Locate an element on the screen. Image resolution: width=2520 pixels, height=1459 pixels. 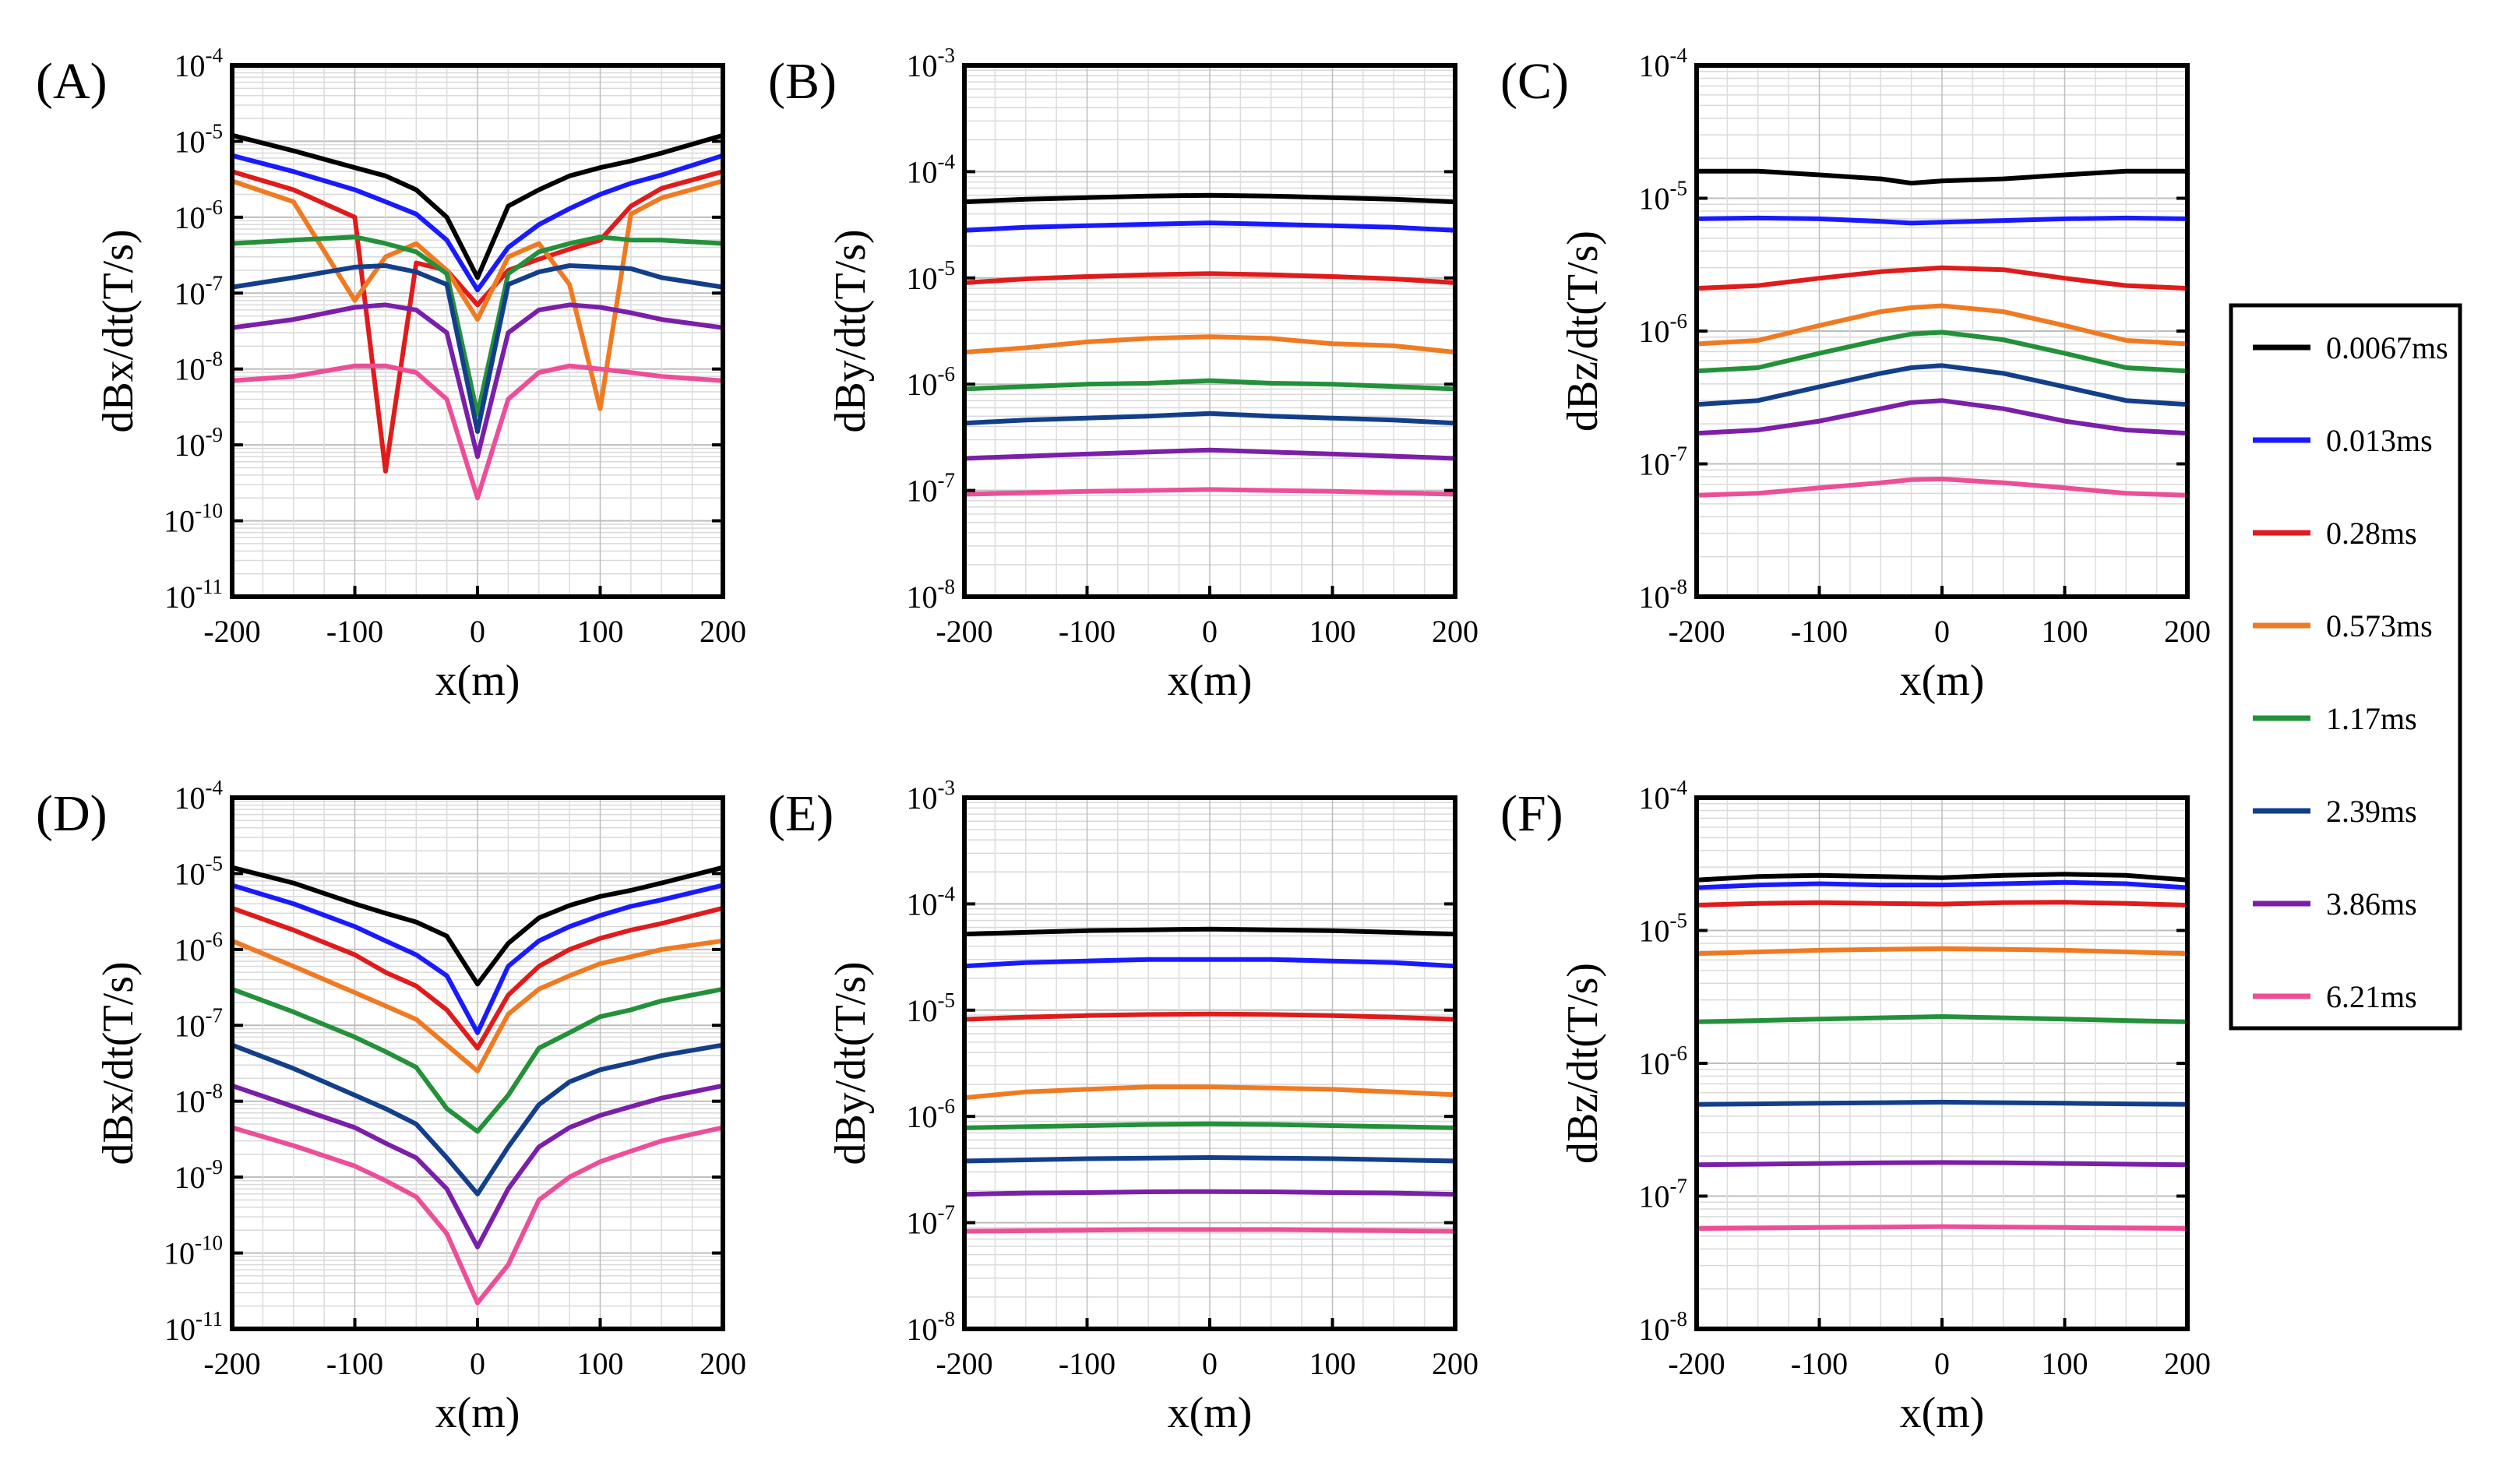
panel-label: (B) is located at coordinates (803, 81).